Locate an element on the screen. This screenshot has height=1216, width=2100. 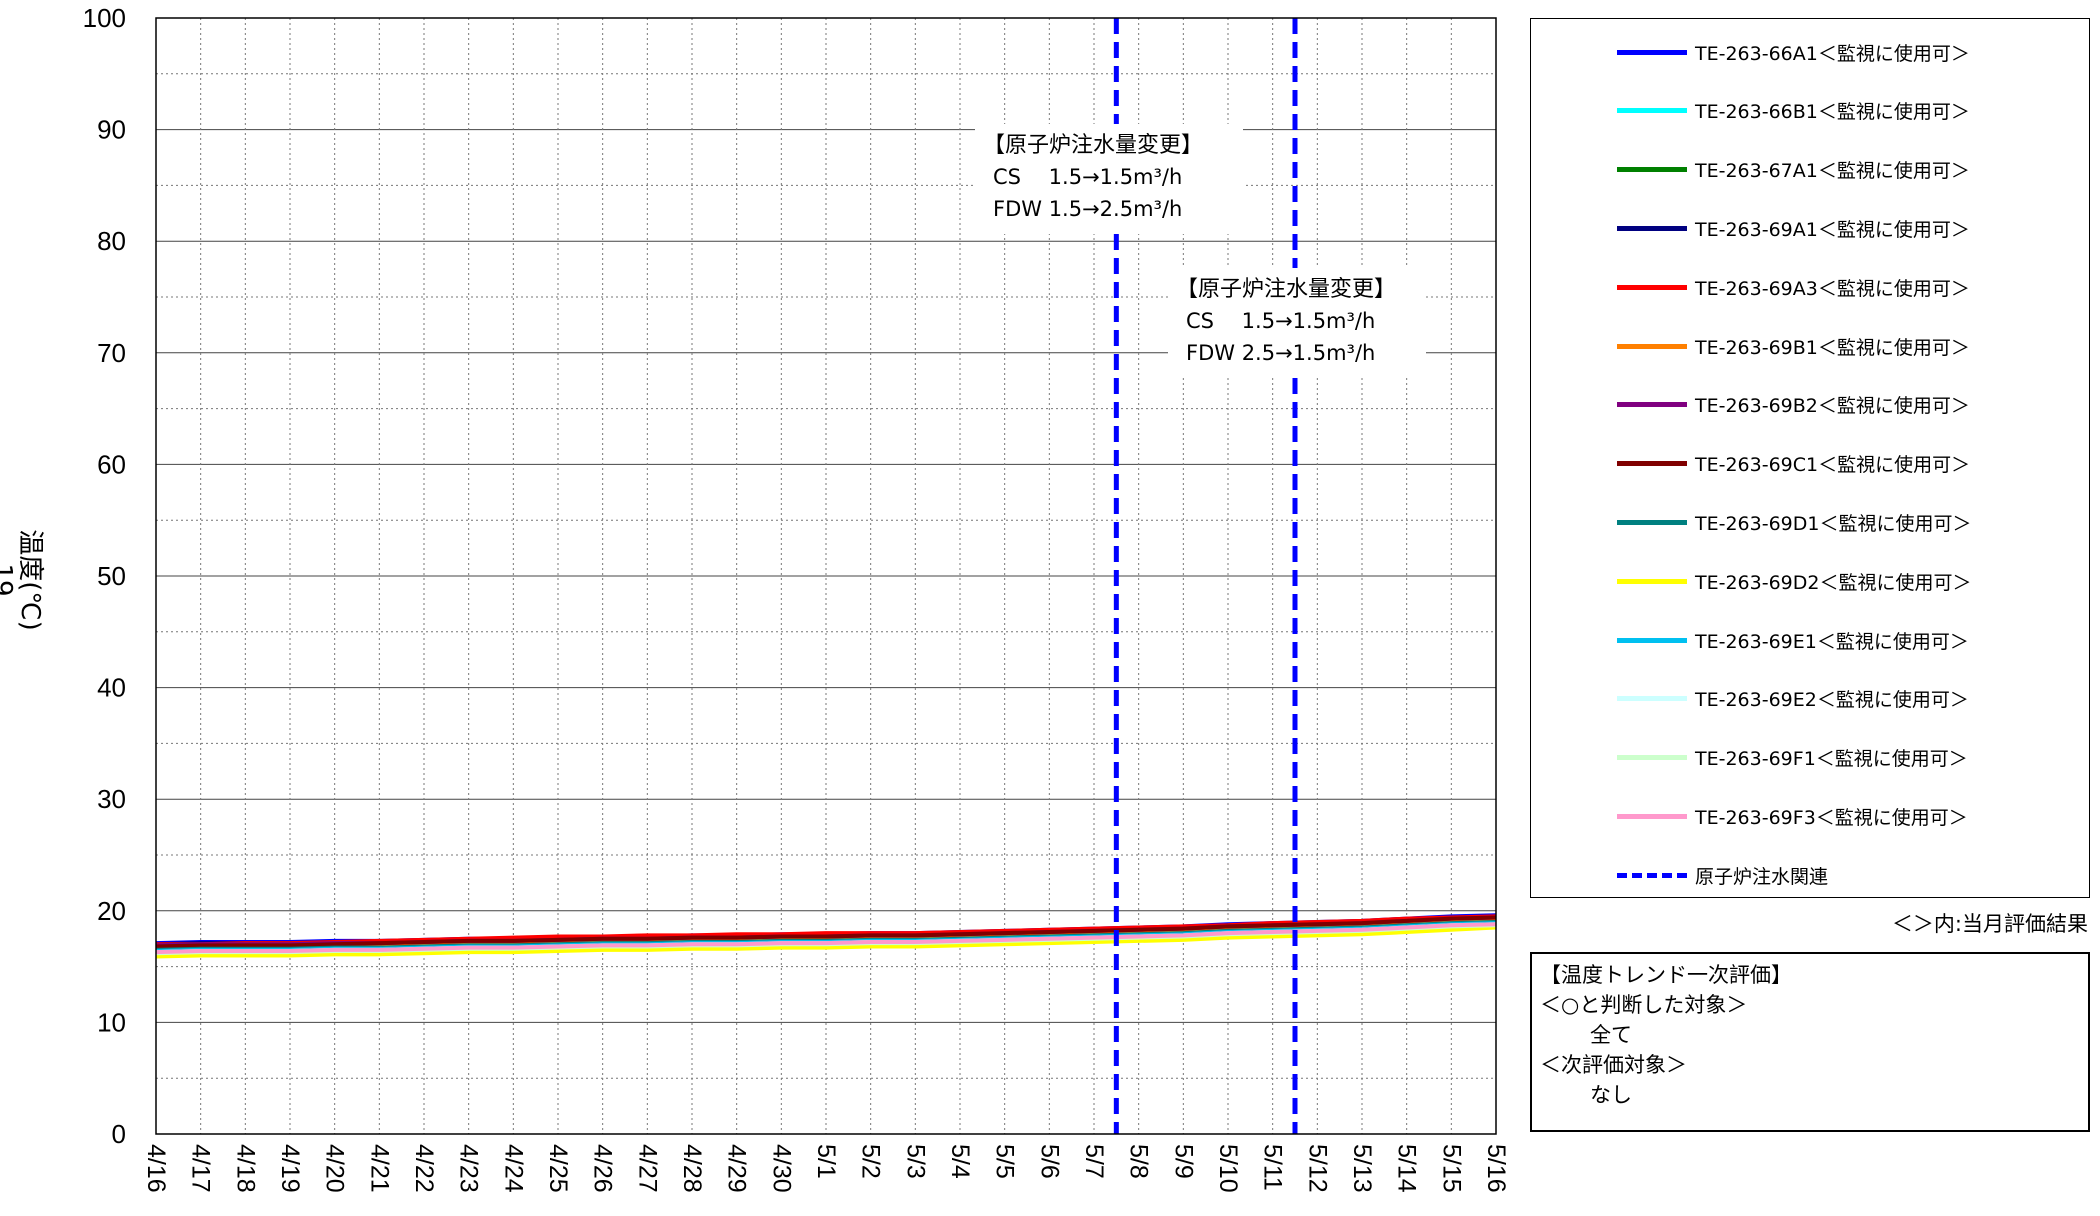
legend-item: TE-263-69D2＜監視に使用可＞ is located at coordinates (1794, 581).